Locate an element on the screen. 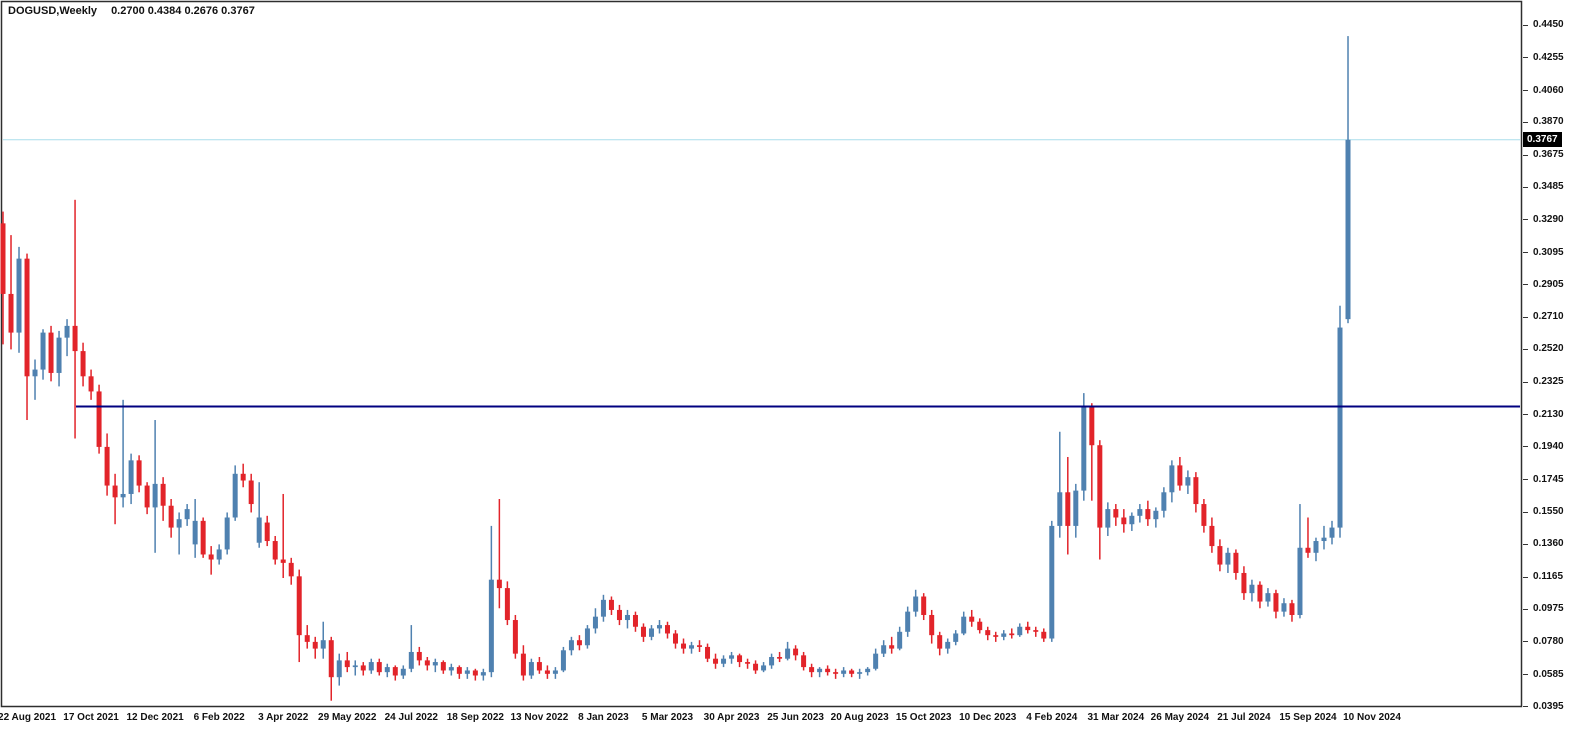  time-axis-label: 13 Nov 2022 is located at coordinates (539, 717).